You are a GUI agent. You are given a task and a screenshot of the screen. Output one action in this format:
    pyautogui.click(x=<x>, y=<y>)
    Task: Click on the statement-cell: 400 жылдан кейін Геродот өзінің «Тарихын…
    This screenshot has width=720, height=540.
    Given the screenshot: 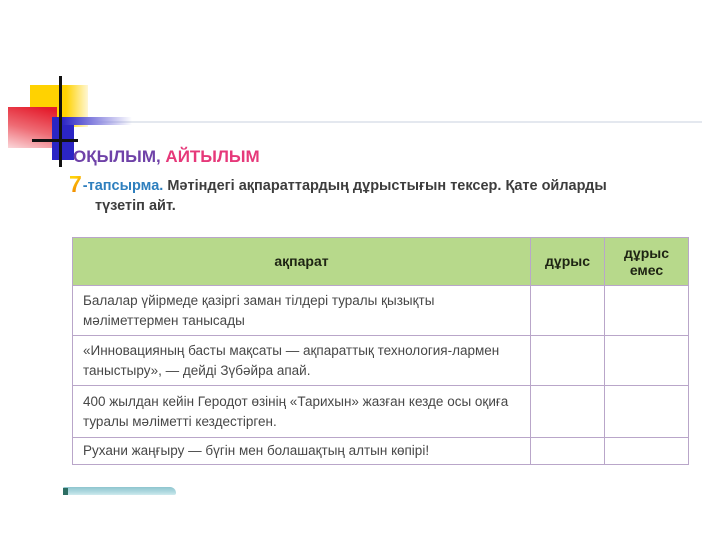 What is the action you would take?
    pyautogui.click(x=301, y=411)
    